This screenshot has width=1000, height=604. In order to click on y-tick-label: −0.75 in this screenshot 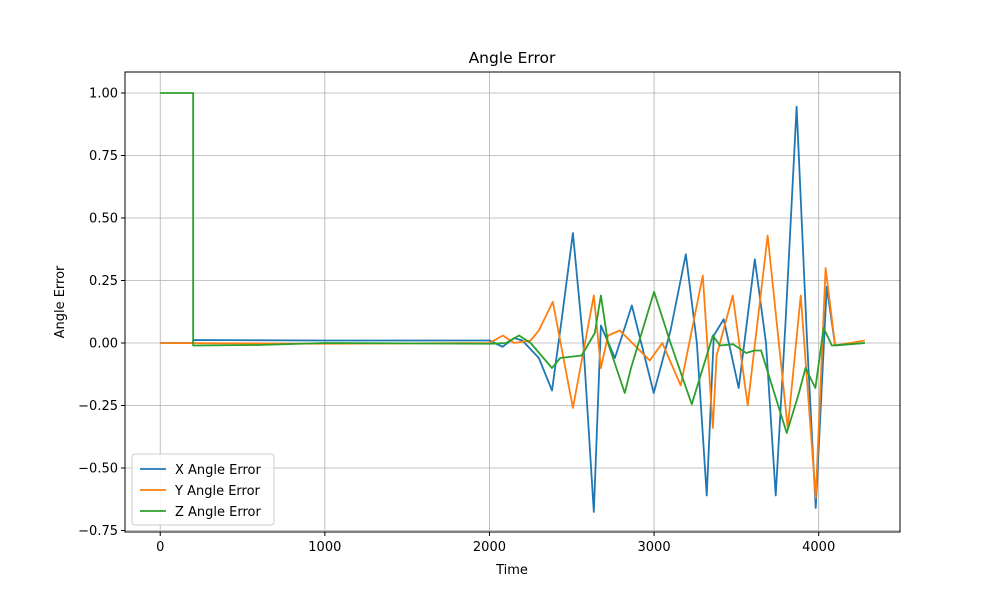, I will do `click(98, 531)`.